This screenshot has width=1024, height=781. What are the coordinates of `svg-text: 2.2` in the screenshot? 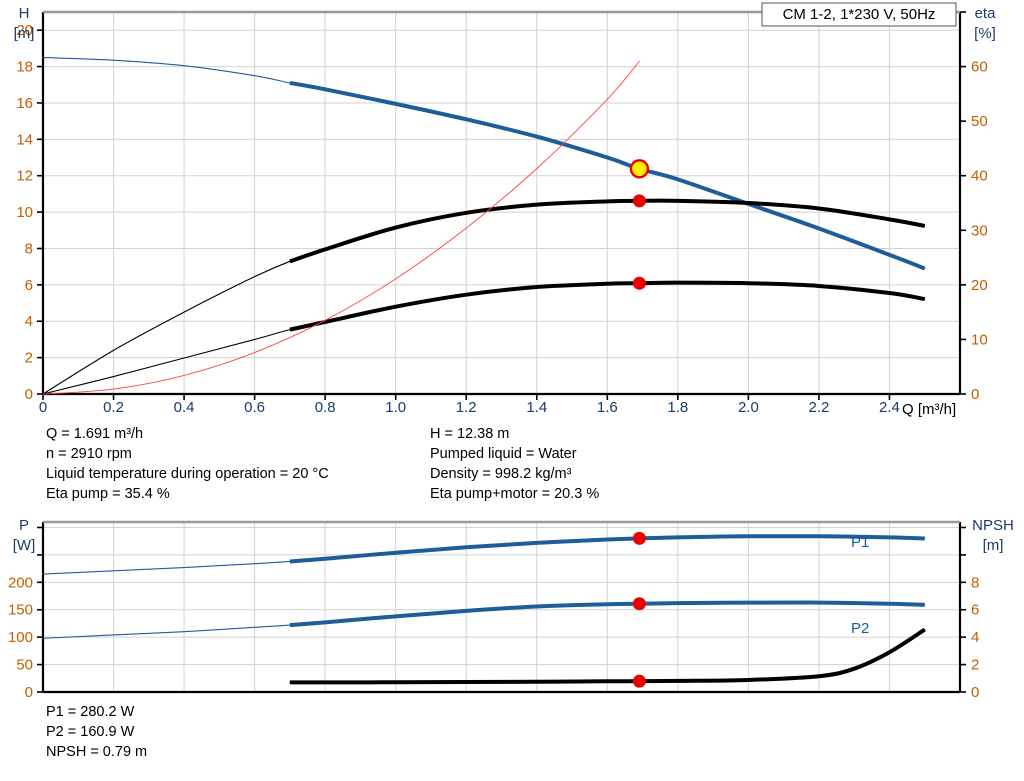 It's located at (818, 407).